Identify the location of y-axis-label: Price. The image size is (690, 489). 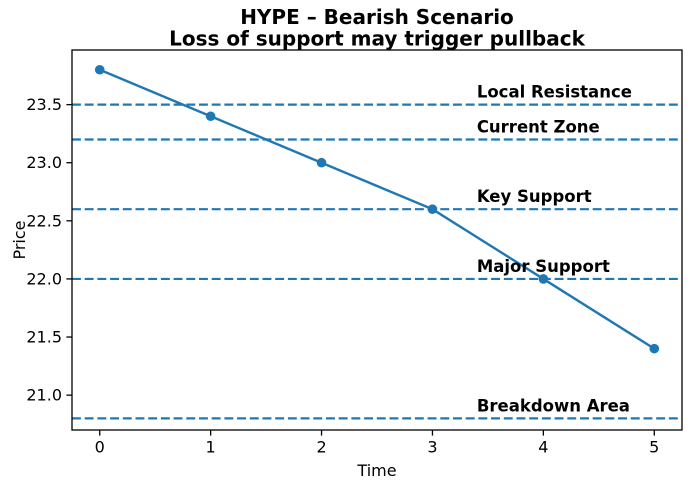
(19, 239).